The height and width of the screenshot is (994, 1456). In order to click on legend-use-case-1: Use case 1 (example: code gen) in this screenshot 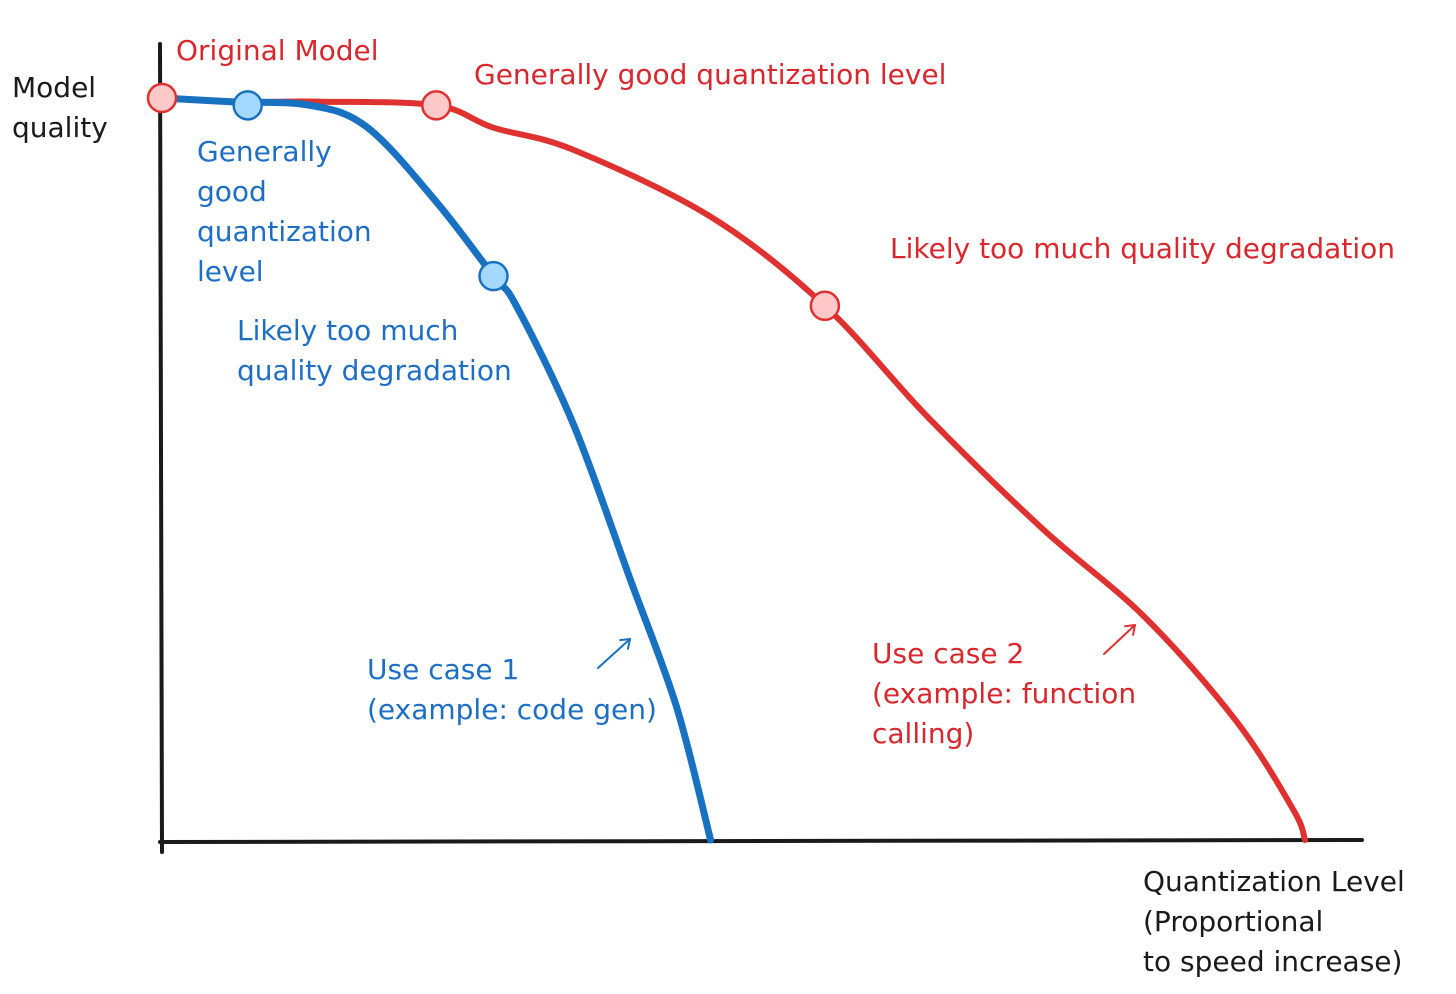, I will do `click(512, 689)`.